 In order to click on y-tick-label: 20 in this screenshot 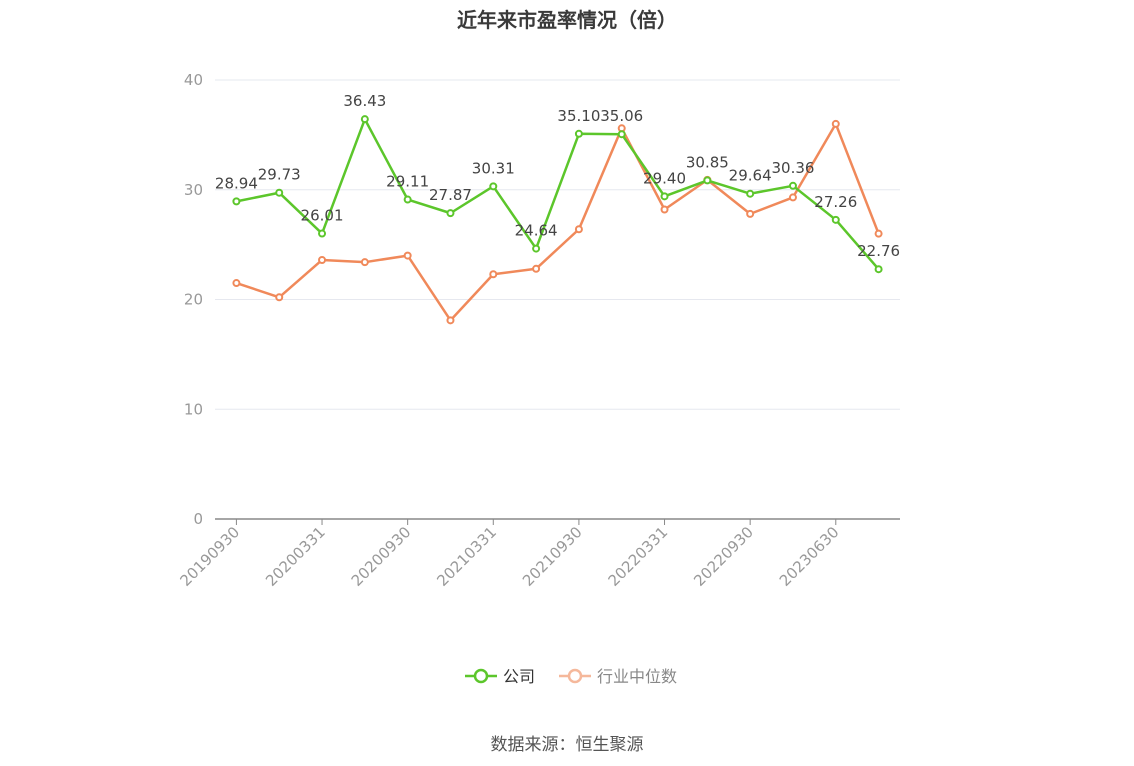, I will do `click(193, 300)`.